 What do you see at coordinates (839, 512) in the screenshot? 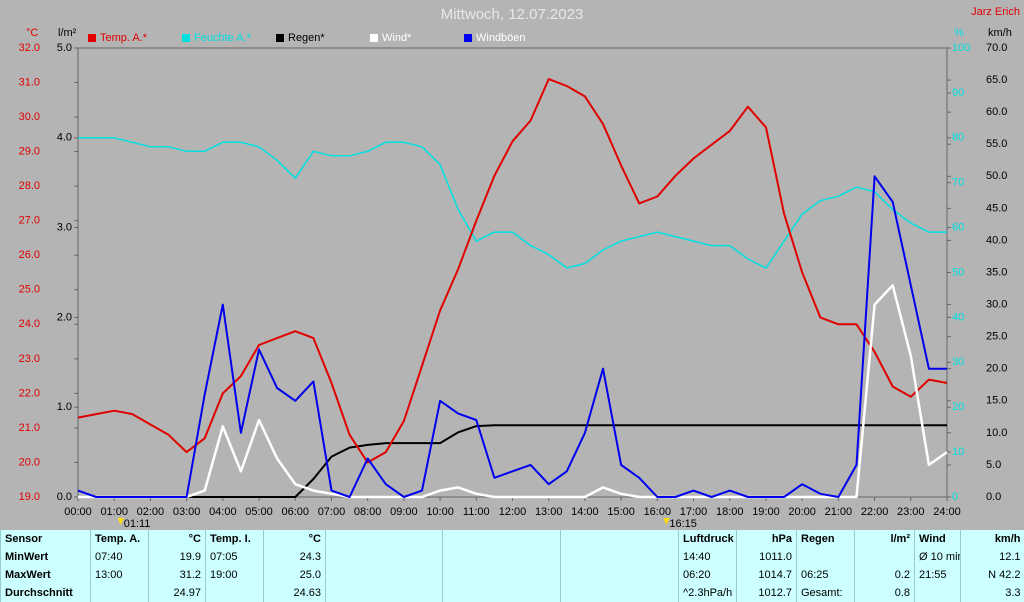
I see `x-tick-label: 21:00` at bounding box center [839, 512].